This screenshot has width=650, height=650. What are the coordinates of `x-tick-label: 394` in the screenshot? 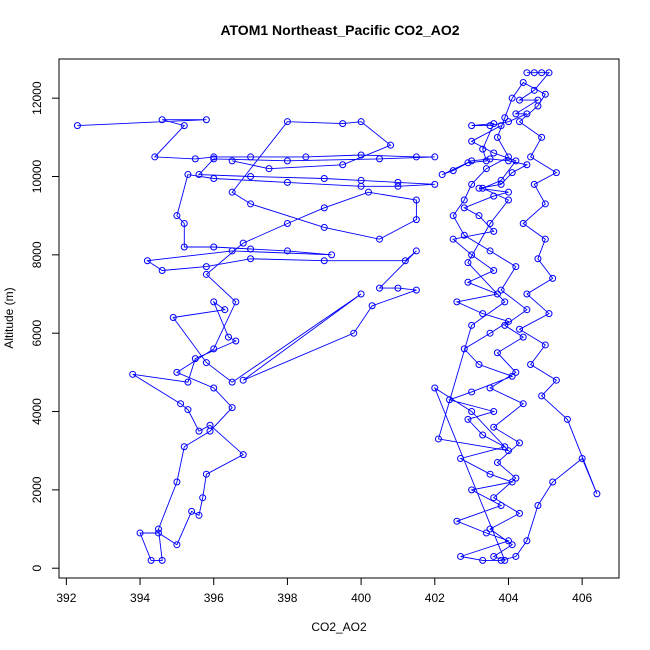 It's located at (140, 598).